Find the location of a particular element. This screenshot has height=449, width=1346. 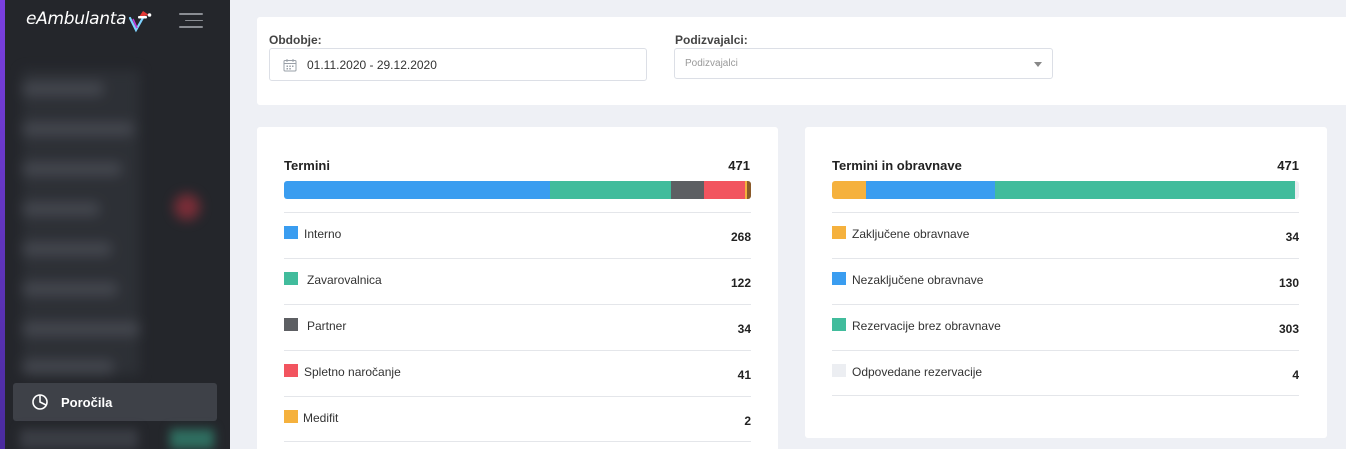

list-item-value: 4 is located at coordinates (1295, 375).